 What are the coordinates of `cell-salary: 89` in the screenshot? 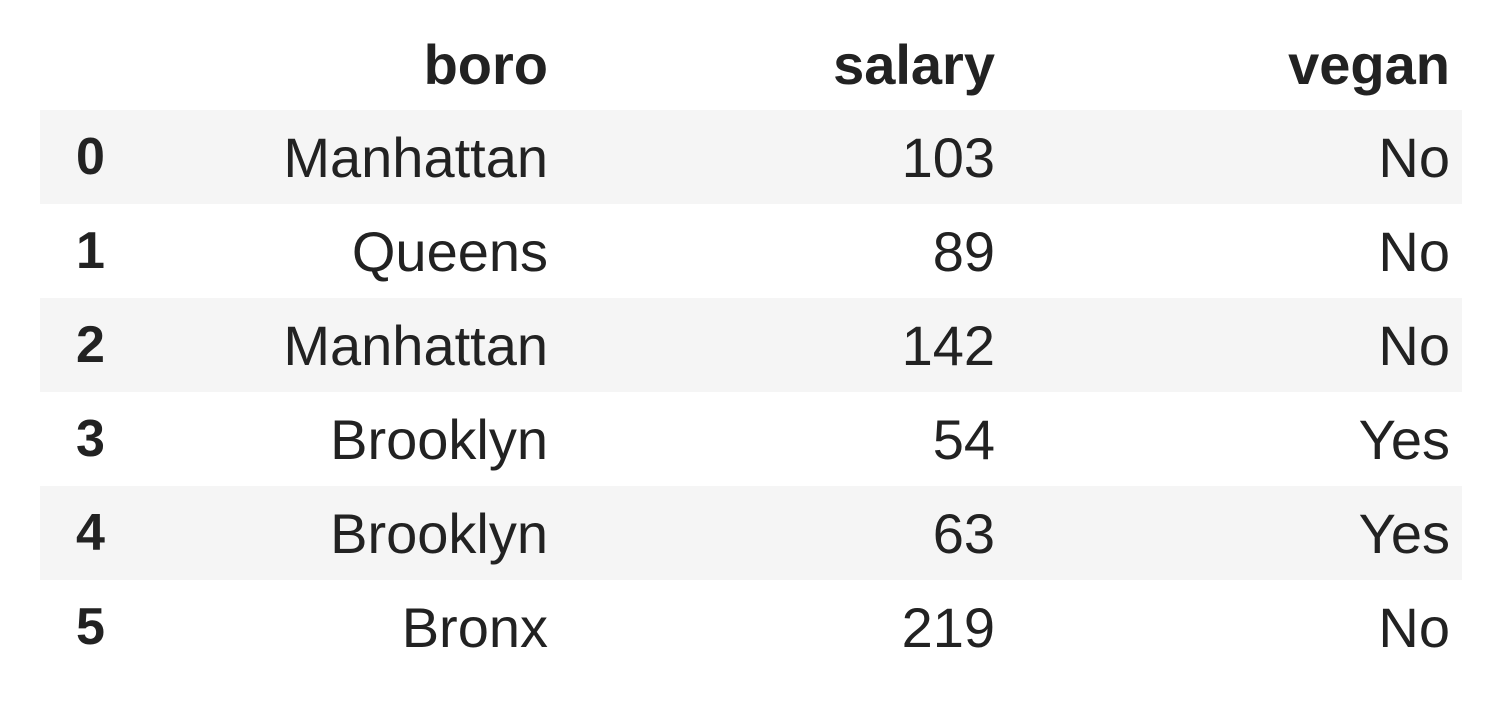 It's located at (963, 251).